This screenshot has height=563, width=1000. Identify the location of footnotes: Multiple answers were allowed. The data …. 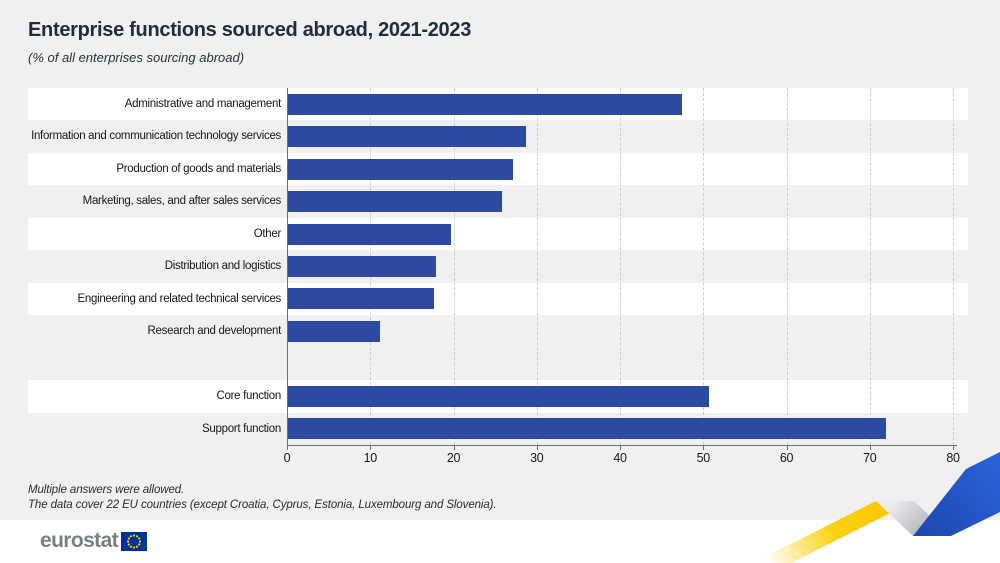
(262, 498).